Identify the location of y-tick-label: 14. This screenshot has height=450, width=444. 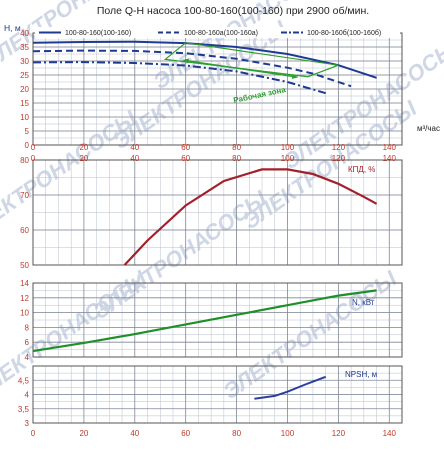
(24, 283).